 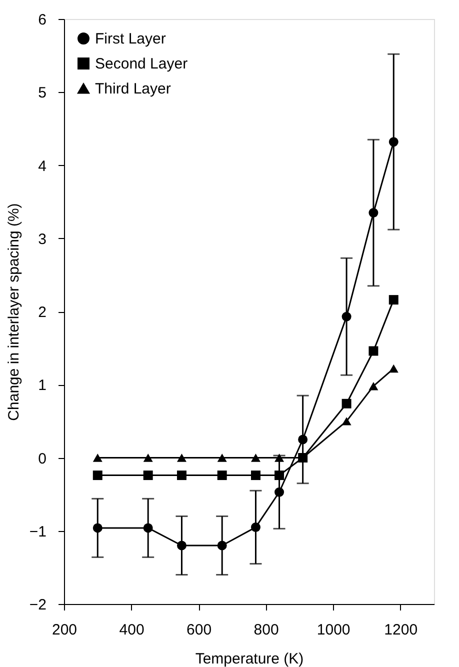 I want to click on x-tick-label: 1000, so click(x=333, y=630).